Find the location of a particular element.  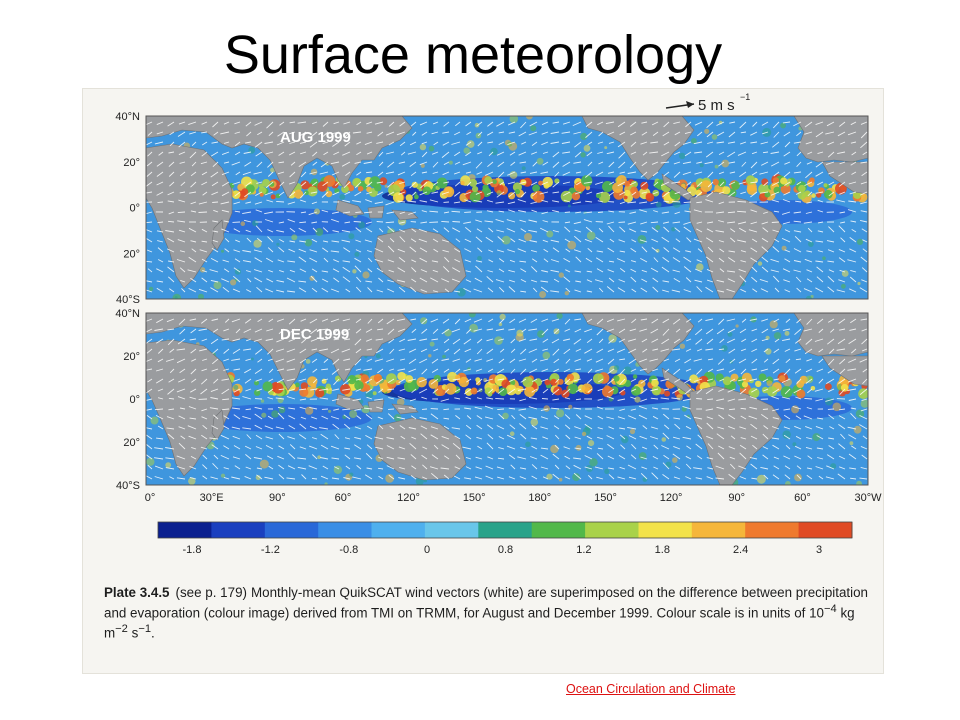

colour-scale-swatch is located at coordinates (451, 530).